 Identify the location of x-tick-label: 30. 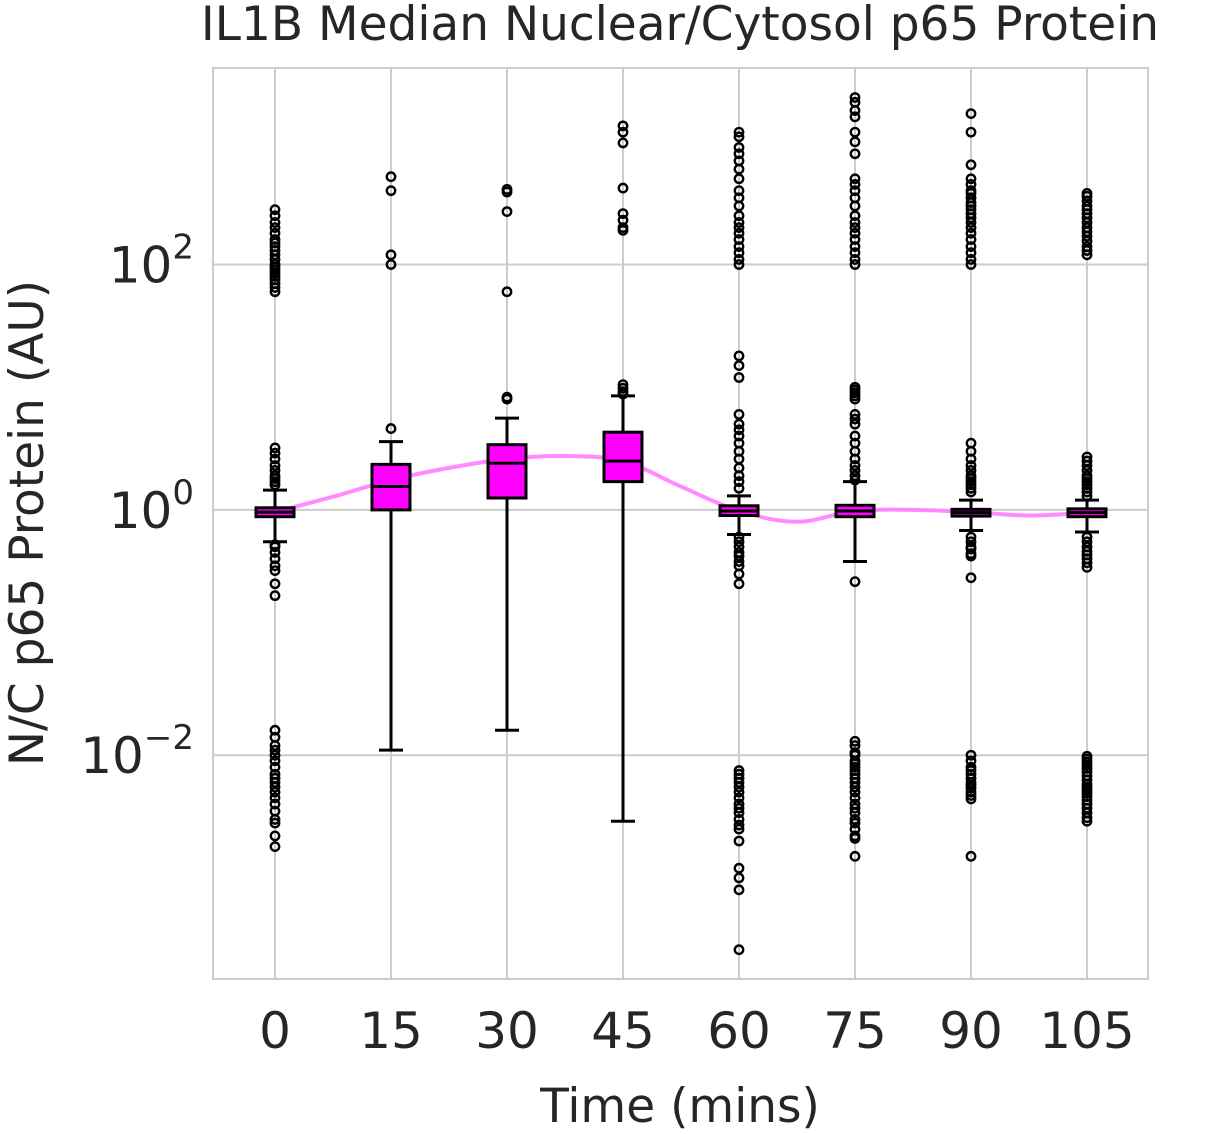
(507, 1031).